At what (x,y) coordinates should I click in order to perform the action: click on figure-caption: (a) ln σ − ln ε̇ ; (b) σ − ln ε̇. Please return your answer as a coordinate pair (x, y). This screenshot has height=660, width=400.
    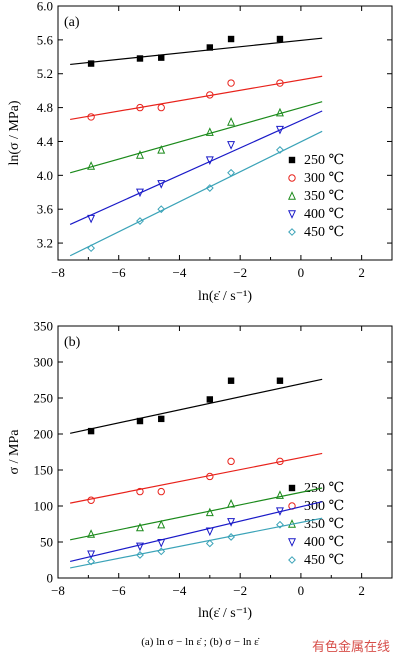
    Looking at the image, I should click on (200, 642).